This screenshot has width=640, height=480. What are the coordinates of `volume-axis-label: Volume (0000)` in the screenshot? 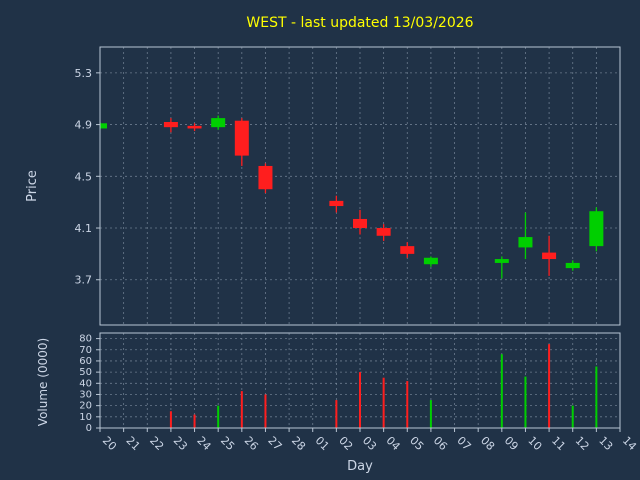 It's located at (43, 382).